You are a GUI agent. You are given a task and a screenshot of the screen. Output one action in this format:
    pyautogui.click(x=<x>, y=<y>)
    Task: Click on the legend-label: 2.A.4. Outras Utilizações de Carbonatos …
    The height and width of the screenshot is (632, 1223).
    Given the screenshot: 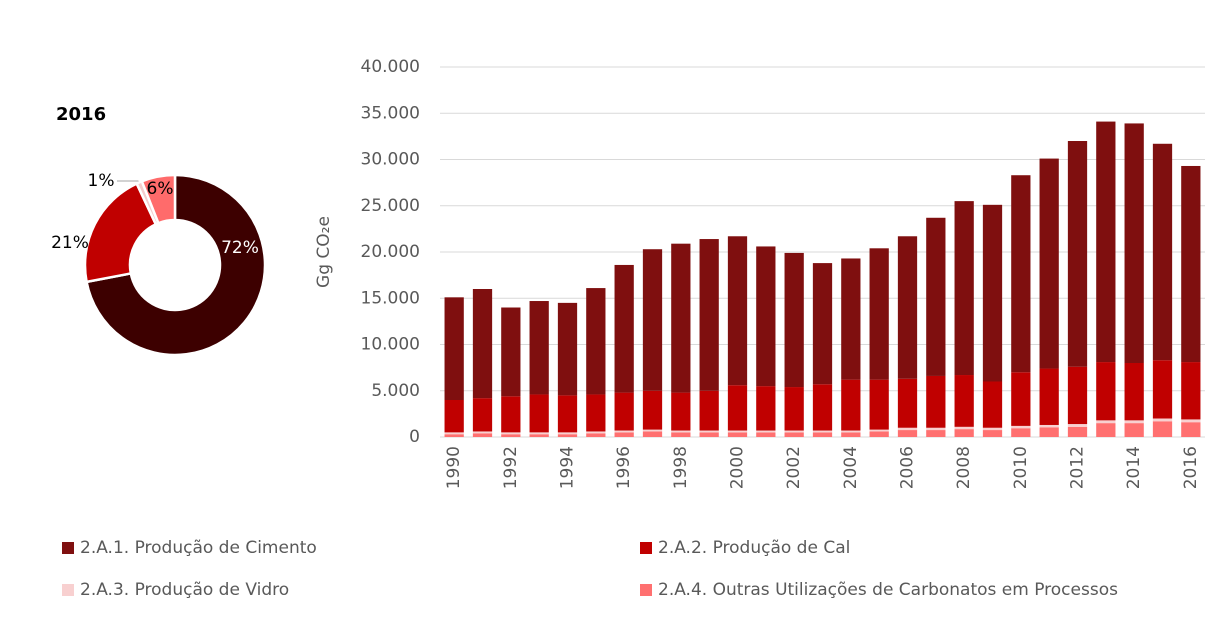 What is the action you would take?
    pyautogui.click(x=888, y=590)
    